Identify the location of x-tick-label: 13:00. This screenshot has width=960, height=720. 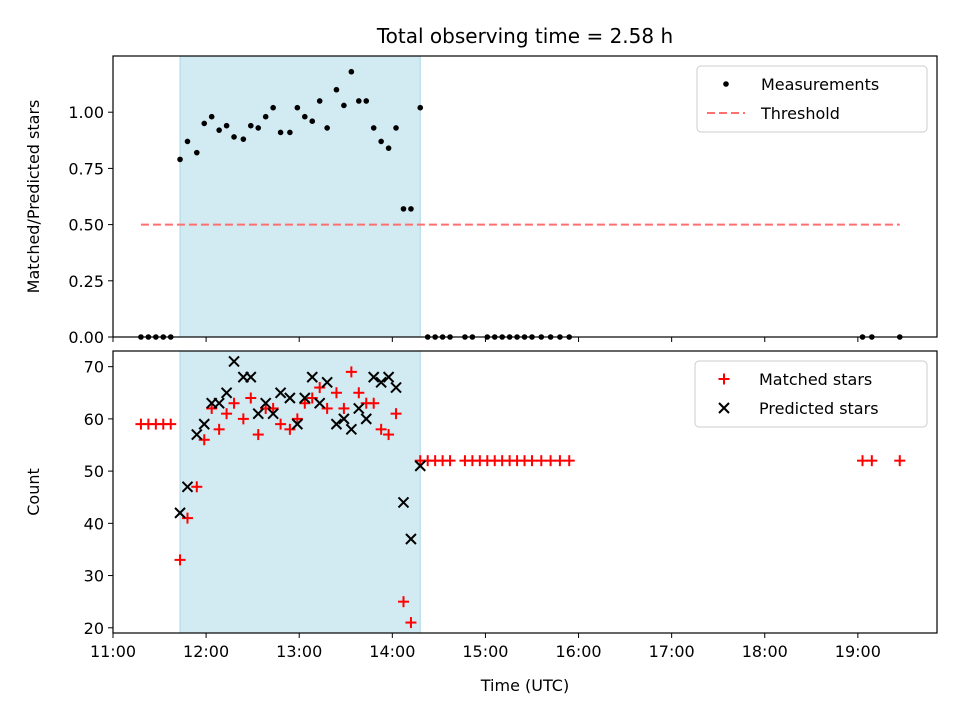
(299, 651).